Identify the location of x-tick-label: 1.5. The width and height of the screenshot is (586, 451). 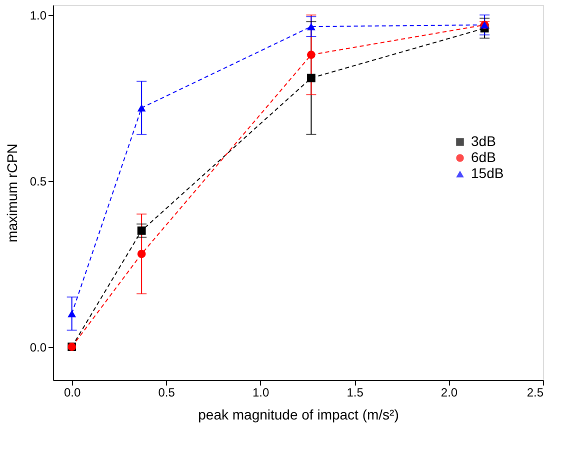
(355, 393).